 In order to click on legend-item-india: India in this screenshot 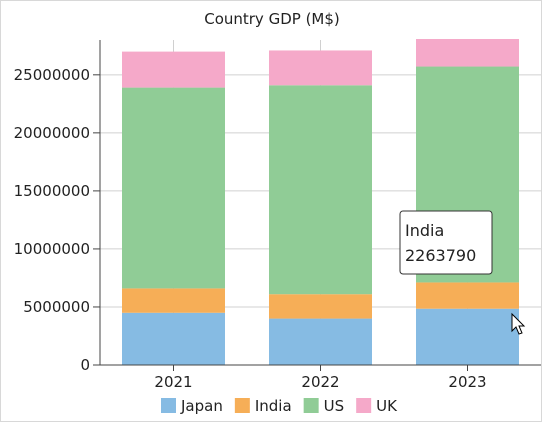, I will do `click(263, 406)`.